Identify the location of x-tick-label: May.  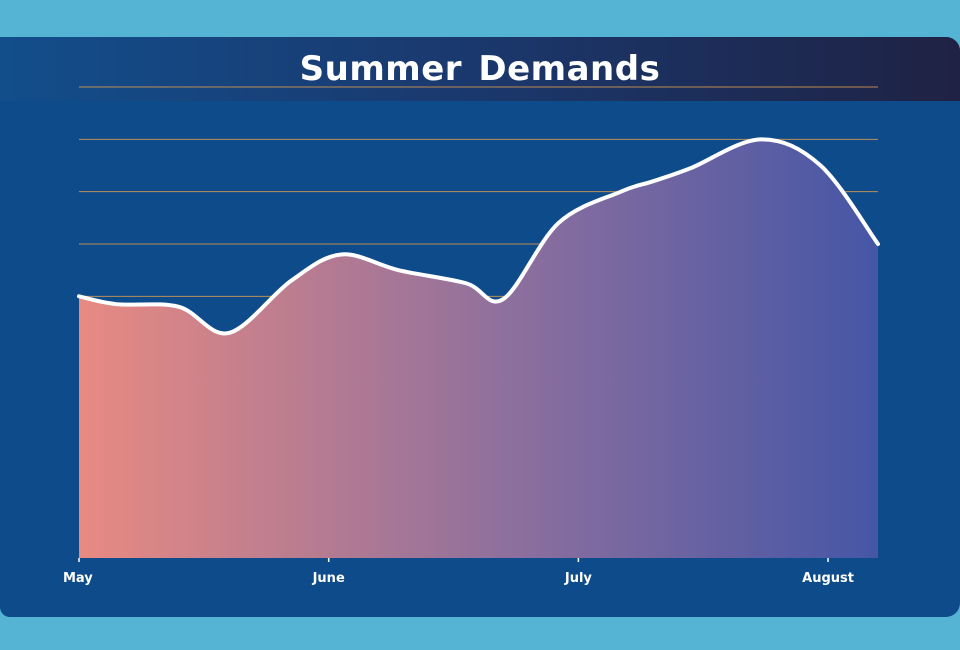
(78, 578).